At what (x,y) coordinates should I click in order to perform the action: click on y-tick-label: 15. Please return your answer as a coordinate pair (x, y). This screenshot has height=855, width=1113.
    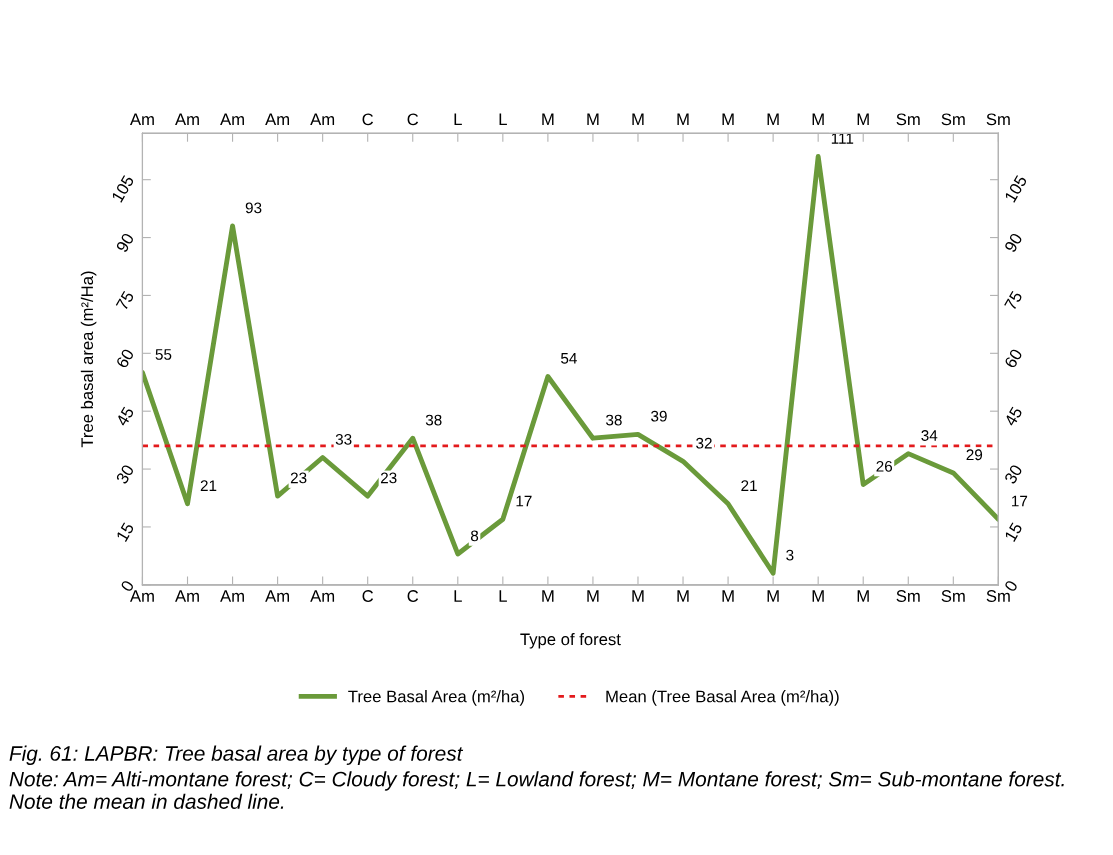
    Looking at the image, I should click on (125, 531).